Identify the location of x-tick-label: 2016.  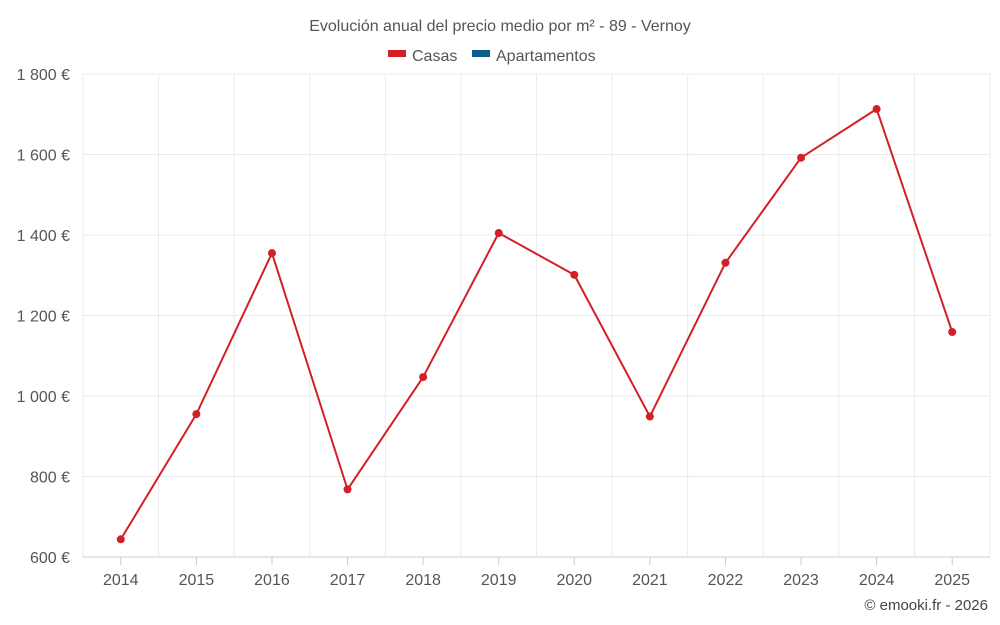
(272, 580).